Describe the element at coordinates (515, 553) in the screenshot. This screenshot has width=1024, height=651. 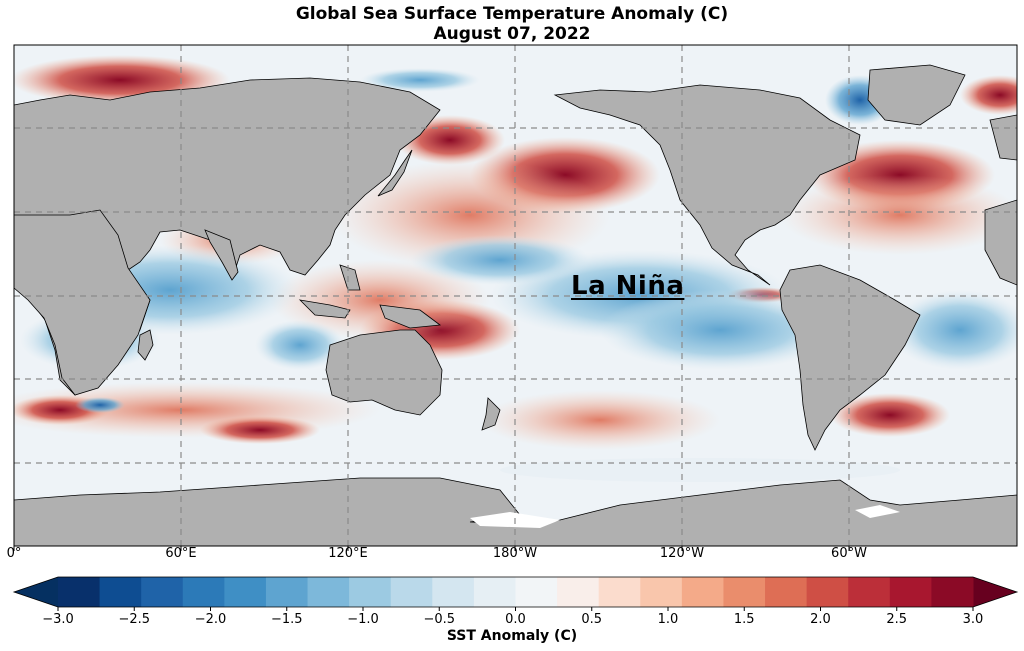
I see `x-tick-label: 180°W` at that location.